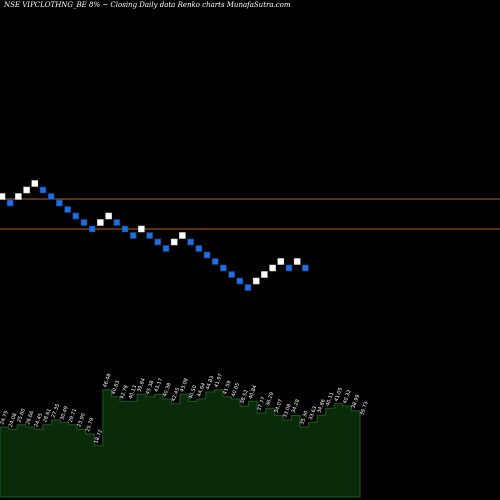  Describe the element at coordinates (339, 395) in the screenshot. I see `volume-label: 41.05` at that location.